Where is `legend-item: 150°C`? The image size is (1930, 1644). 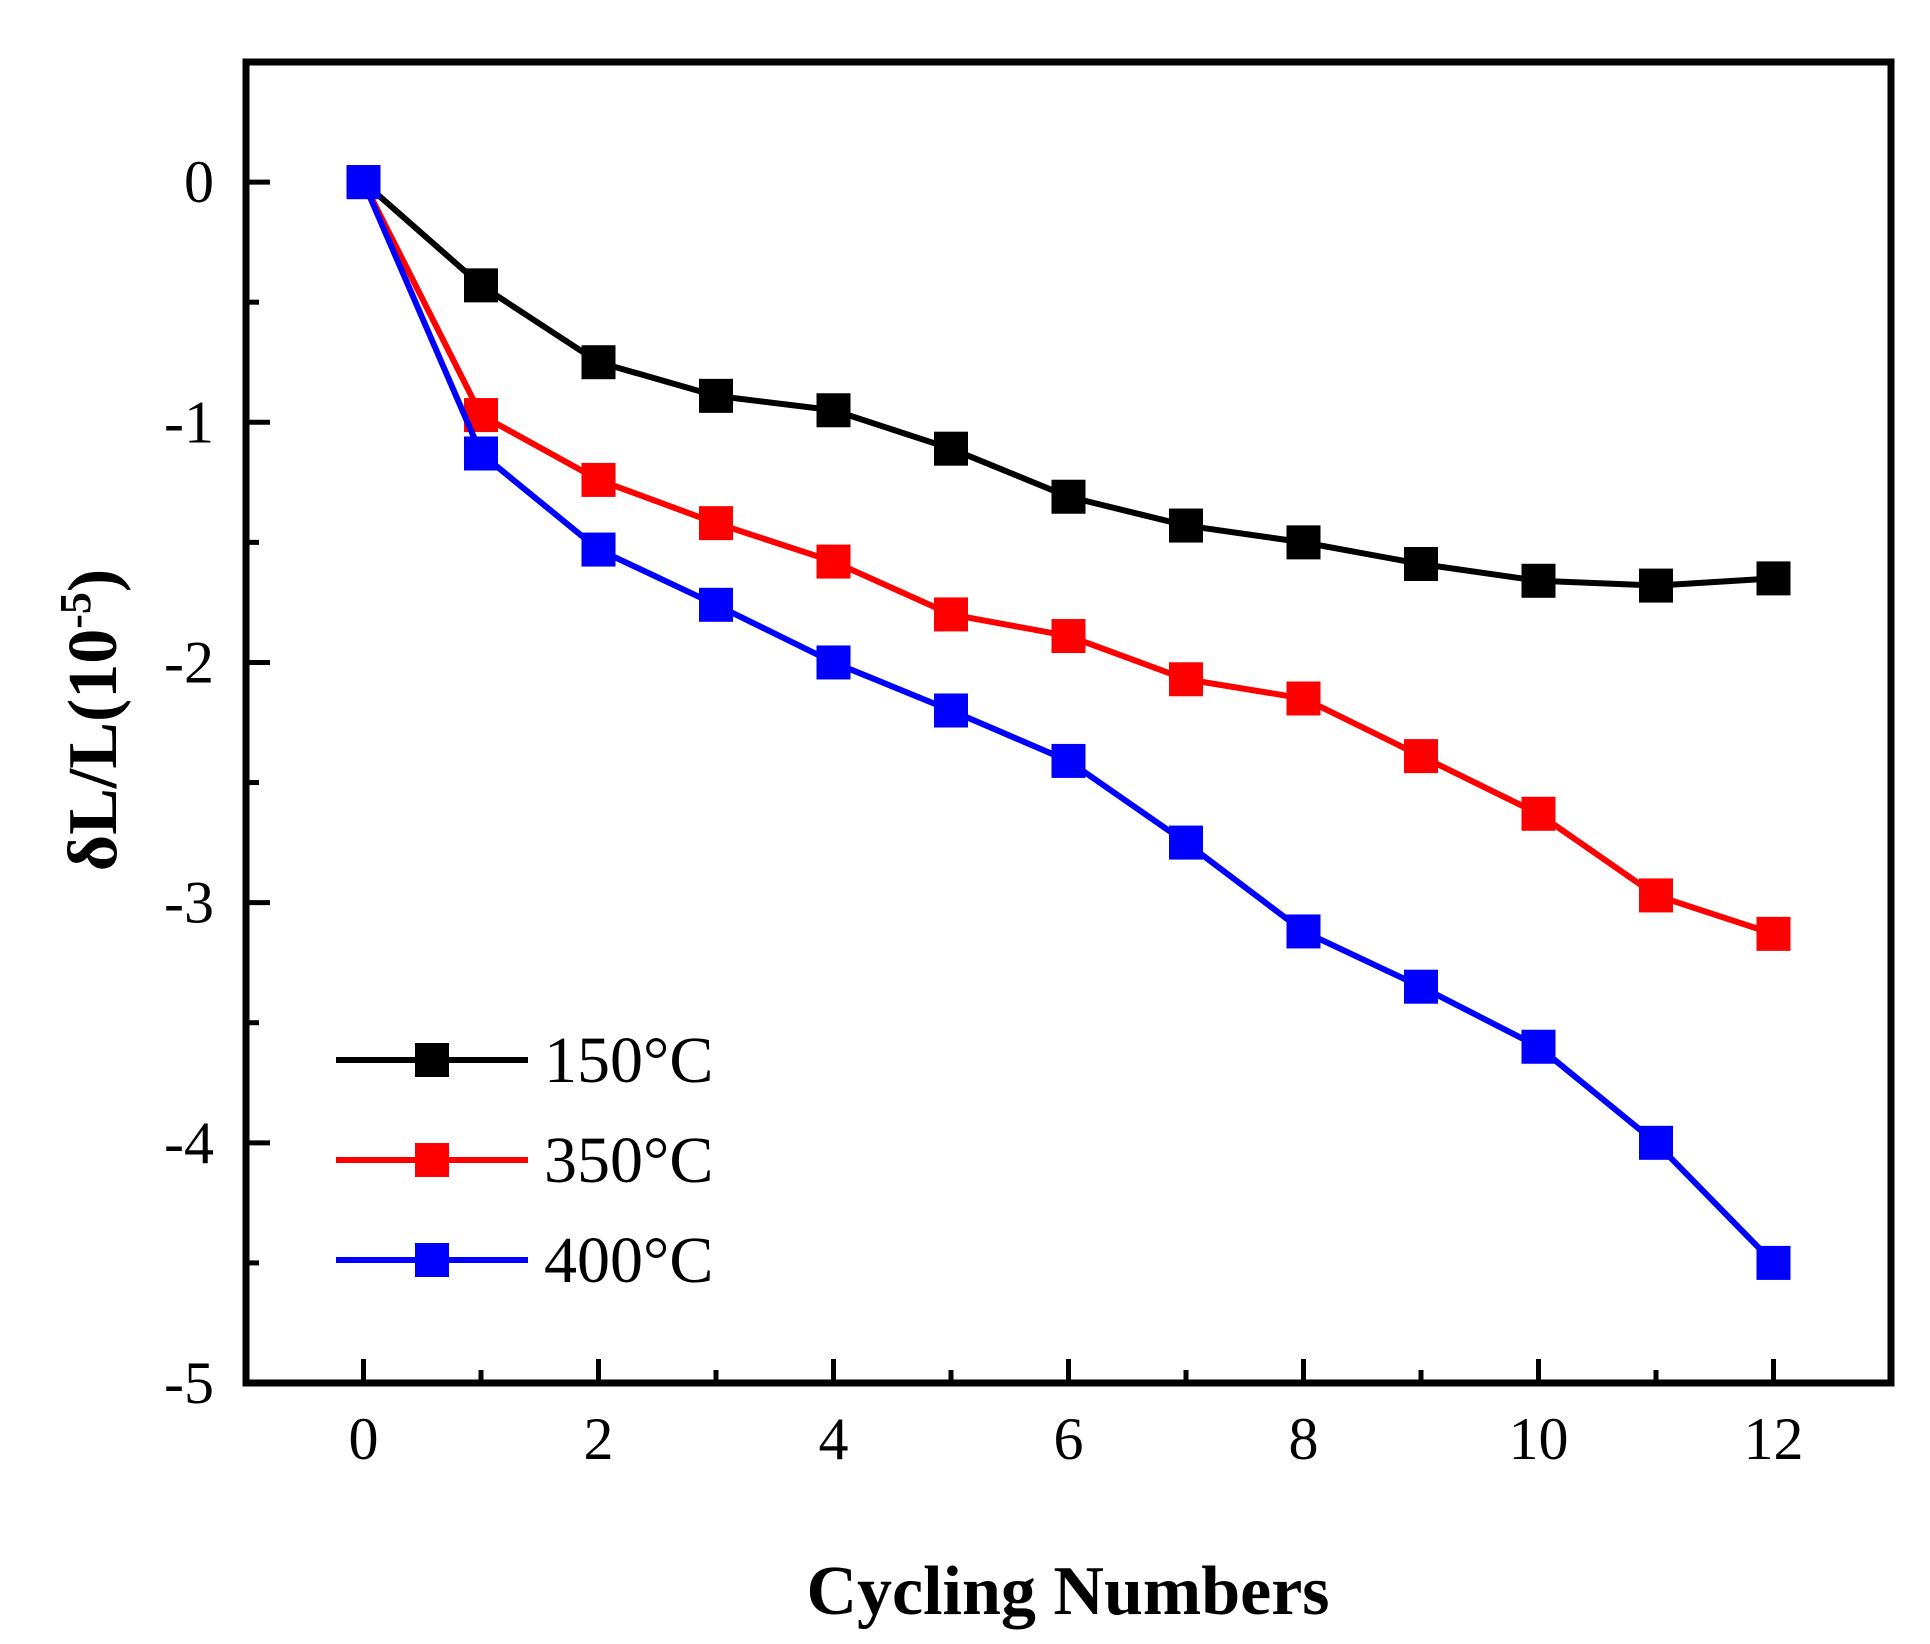
legend-item: 150°C is located at coordinates (524, 1060).